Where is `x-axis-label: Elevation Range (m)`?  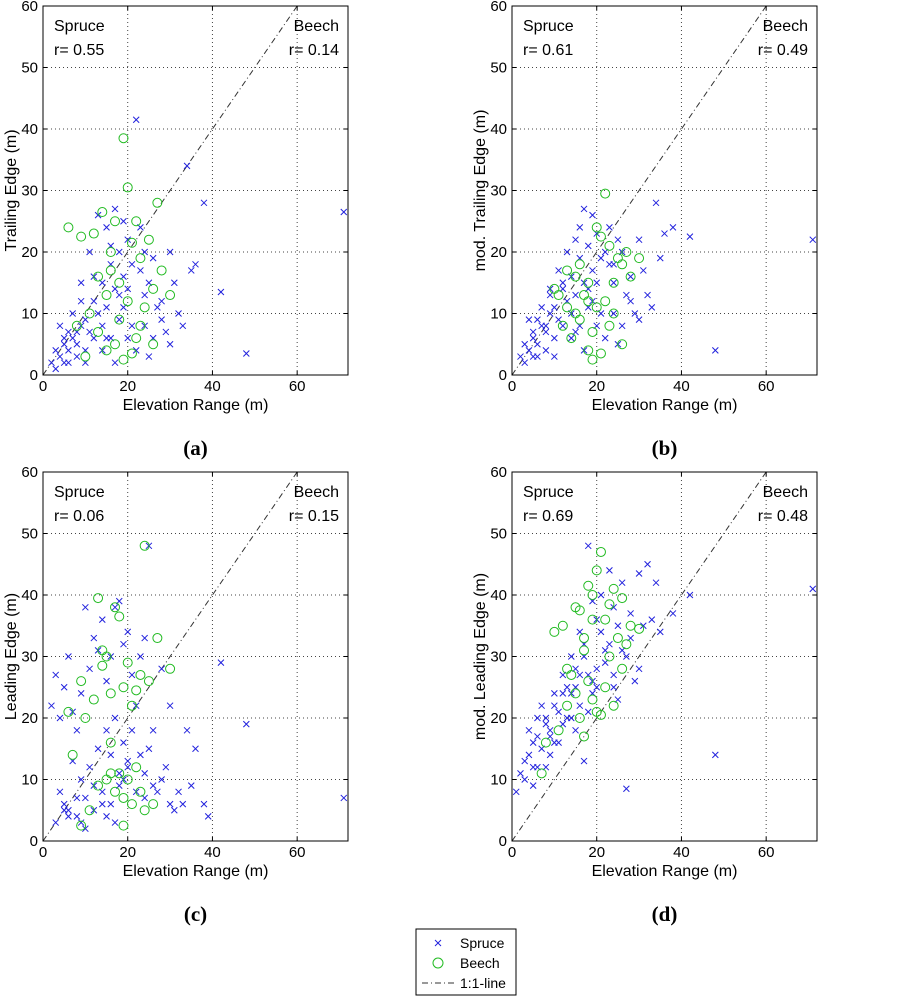 x-axis-label: Elevation Range (m) is located at coordinates (196, 871).